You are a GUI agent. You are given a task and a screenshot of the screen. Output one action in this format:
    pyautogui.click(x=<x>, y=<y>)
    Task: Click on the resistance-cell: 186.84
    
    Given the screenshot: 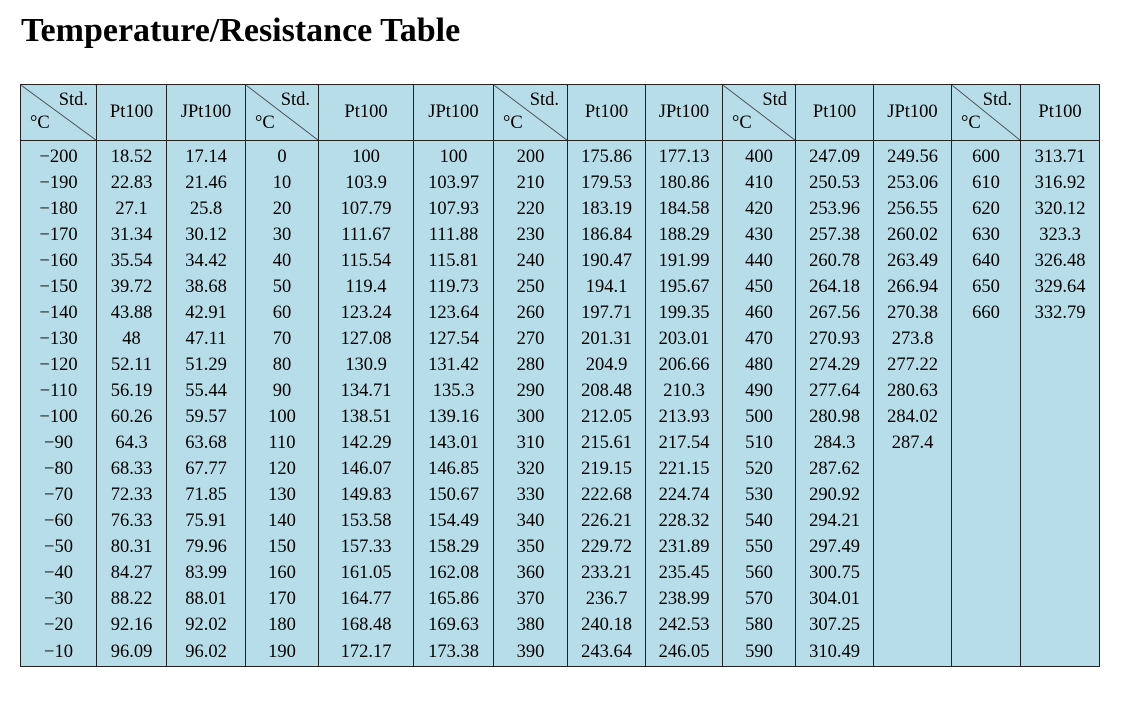 What is the action you would take?
    pyautogui.click(x=606, y=235)
    